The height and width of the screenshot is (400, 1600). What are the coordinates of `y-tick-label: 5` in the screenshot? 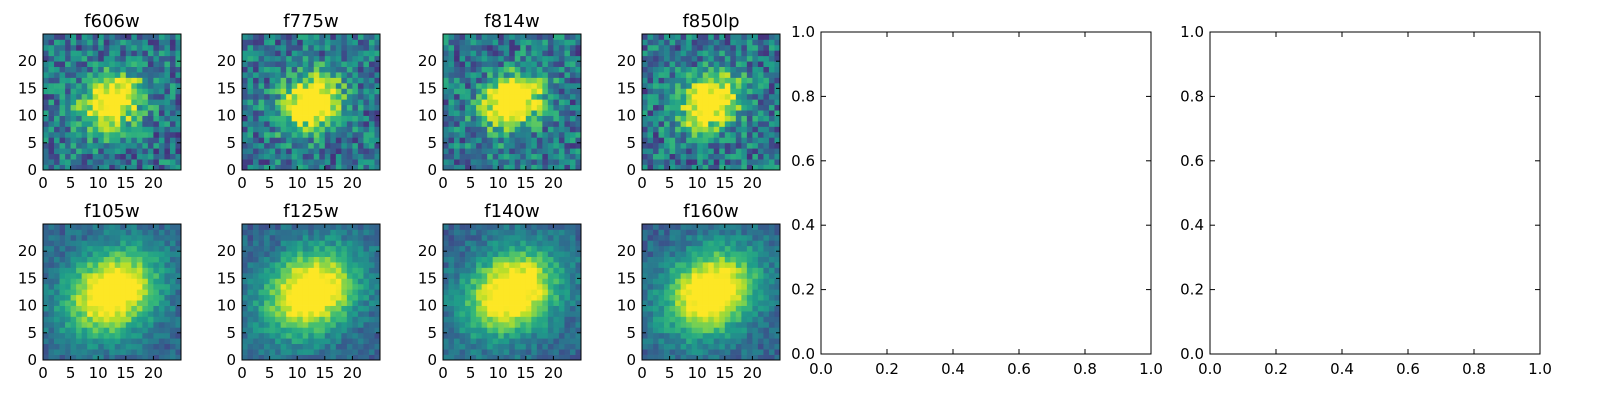 It's located at (32, 333).